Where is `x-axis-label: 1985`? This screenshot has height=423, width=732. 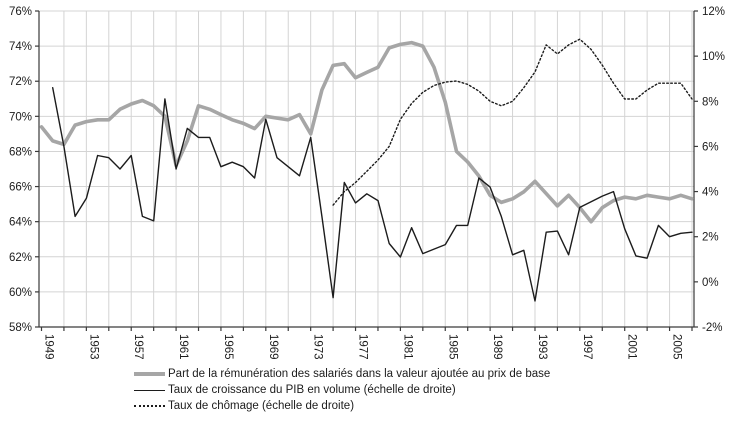
x-axis-label: 1985 is located at coordinates (452, 347).